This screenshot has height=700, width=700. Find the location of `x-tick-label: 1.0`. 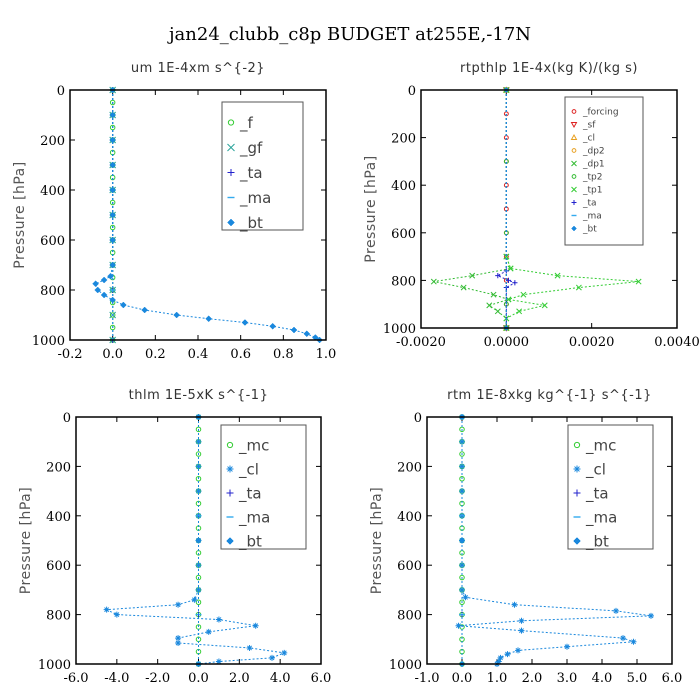

x-tick-label: 1.0 is located at coordinates (326, 354).